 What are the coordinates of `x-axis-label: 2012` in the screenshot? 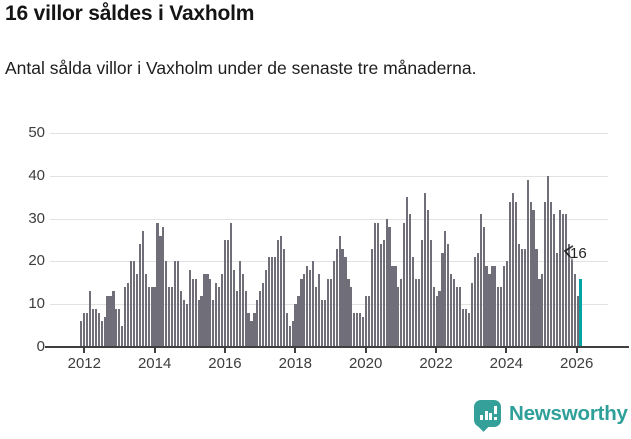 It's located at (84, 363).